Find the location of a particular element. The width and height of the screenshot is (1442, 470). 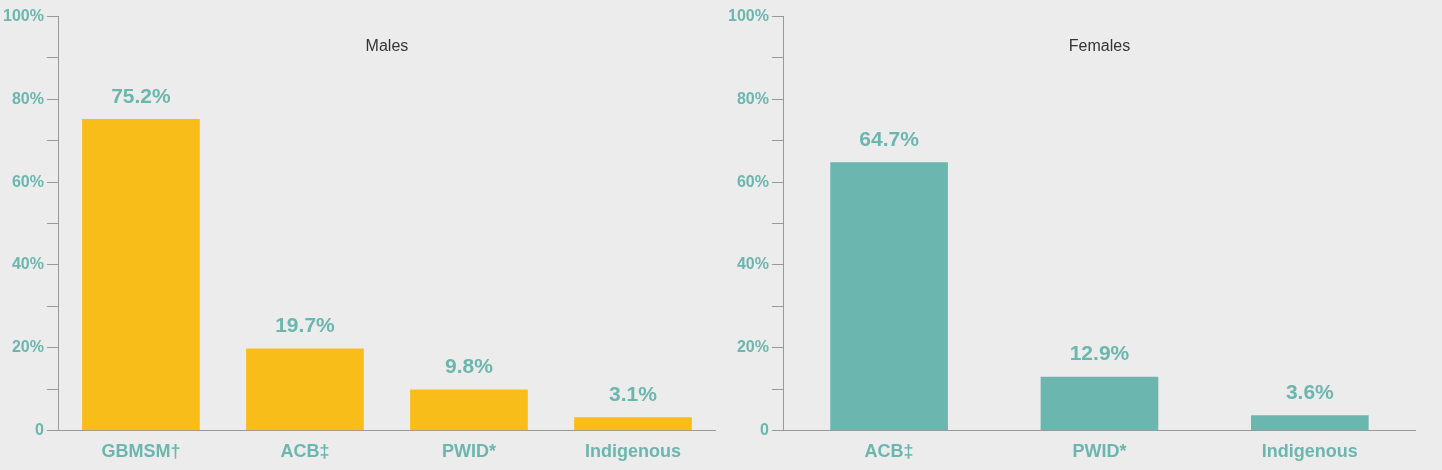

data-label: 19.7% is located at coordinates (305, 325).